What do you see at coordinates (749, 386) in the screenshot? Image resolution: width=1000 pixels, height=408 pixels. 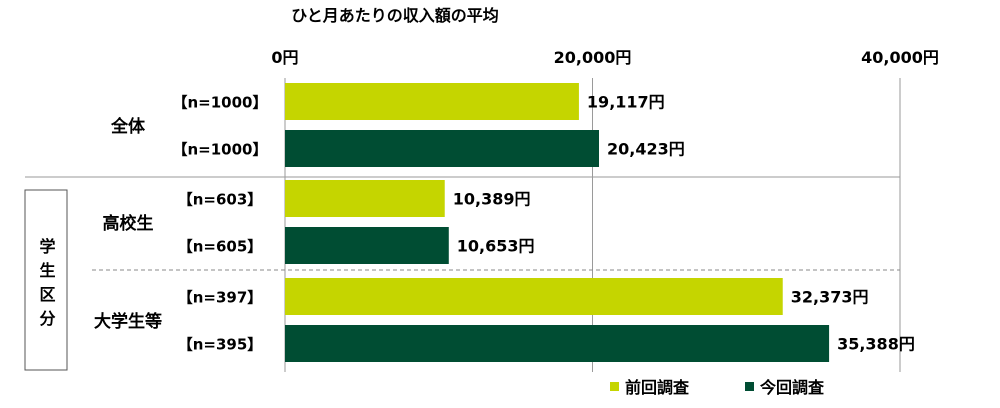 I see `legend-swatch-current` at bounding box center [749, 386].